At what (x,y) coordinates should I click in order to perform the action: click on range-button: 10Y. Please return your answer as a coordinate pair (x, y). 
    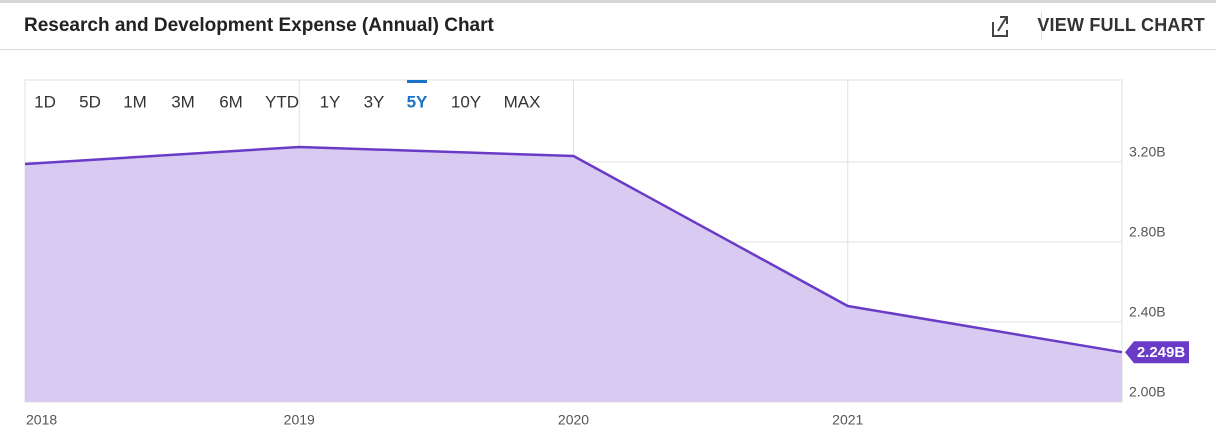
    Looking at the image, I should click on (466, 101).